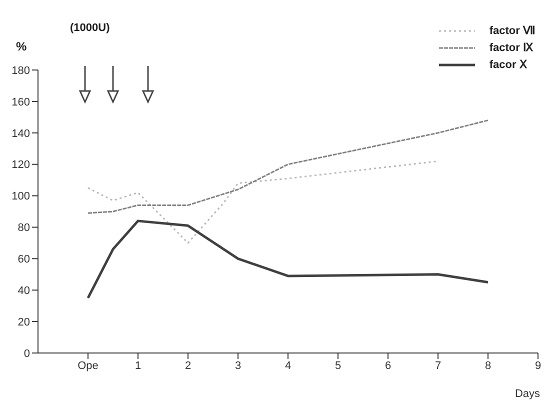 This screenshot has width=545, height=401. I want to click on x-tick-label: 9, so click(538, 366).